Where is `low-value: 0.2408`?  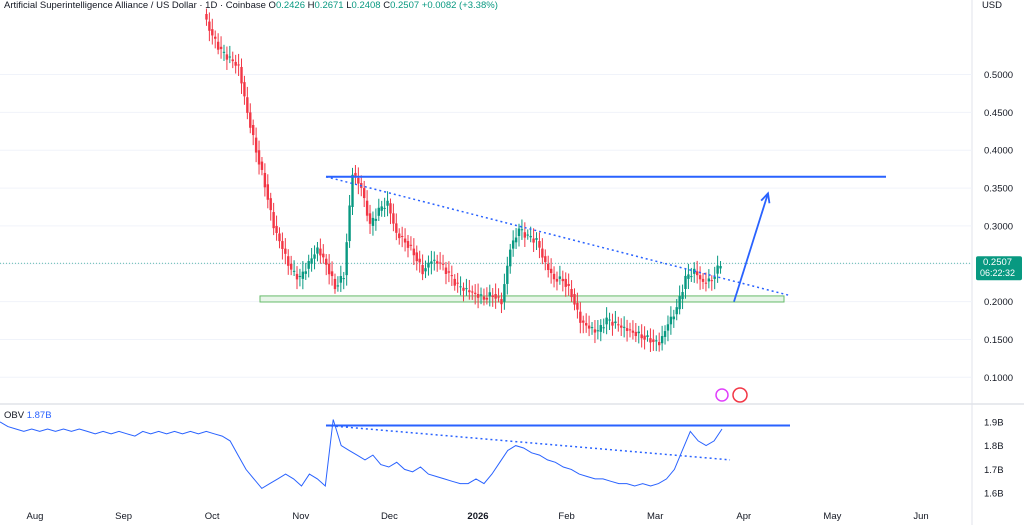
low-value: 0.2408 is located at coordinates (366, 5).